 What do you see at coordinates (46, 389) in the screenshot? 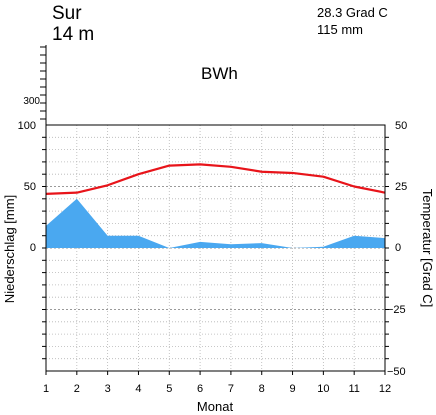
I see `x-tick-label: 1` at bounding box center [46, 389].